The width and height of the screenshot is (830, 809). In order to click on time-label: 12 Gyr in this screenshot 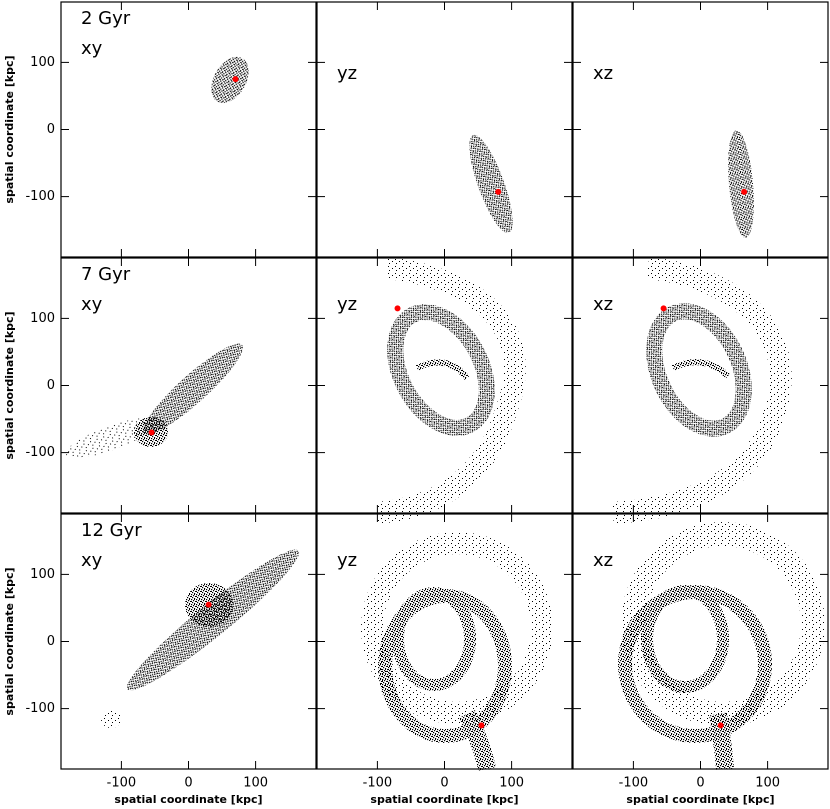, I will do `click(111, 530)`.